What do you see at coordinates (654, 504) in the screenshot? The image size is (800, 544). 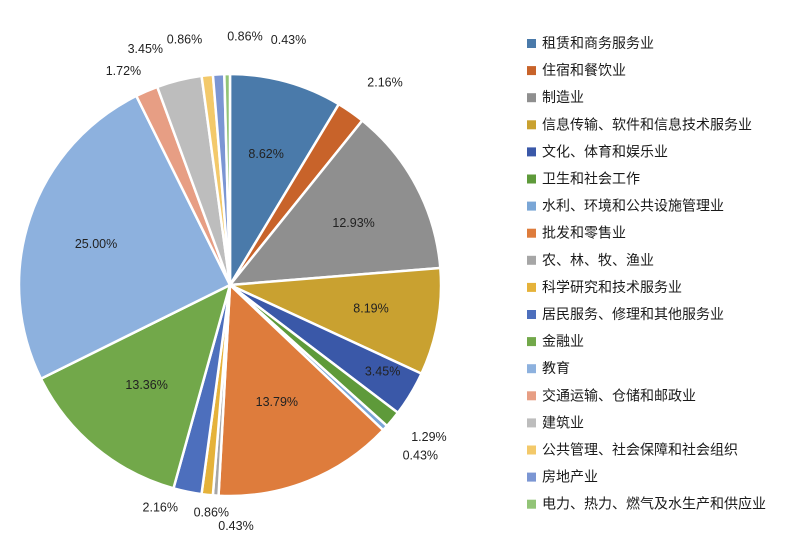 I see `legend-label-18: 电力、热力、燃气及水生产和供应业` at bounding box center [654, 504].